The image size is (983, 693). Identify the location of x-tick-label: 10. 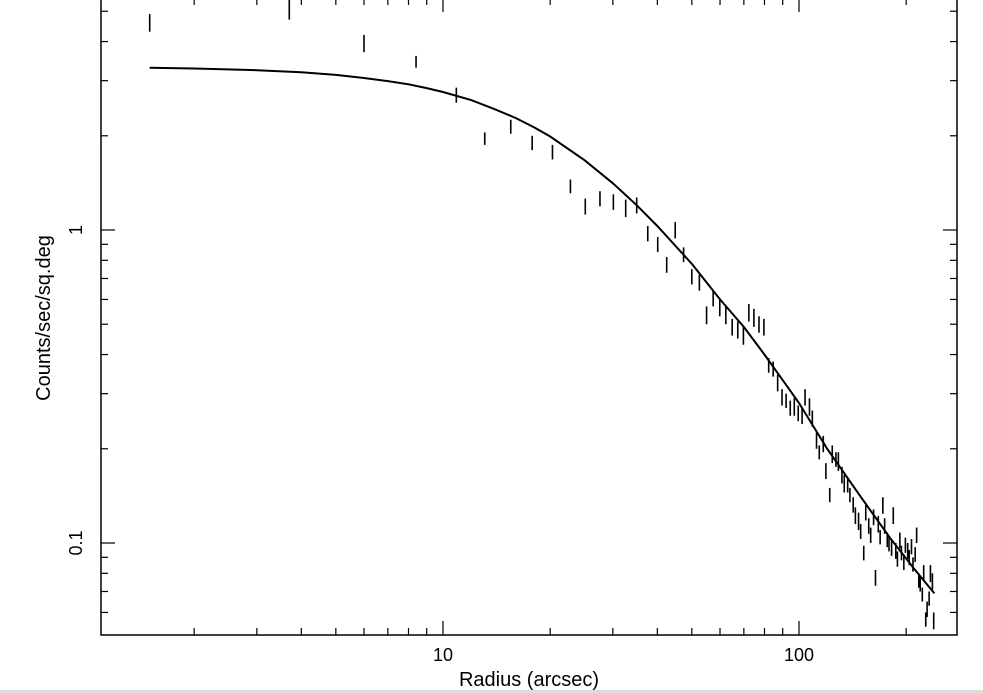
(443, 655).